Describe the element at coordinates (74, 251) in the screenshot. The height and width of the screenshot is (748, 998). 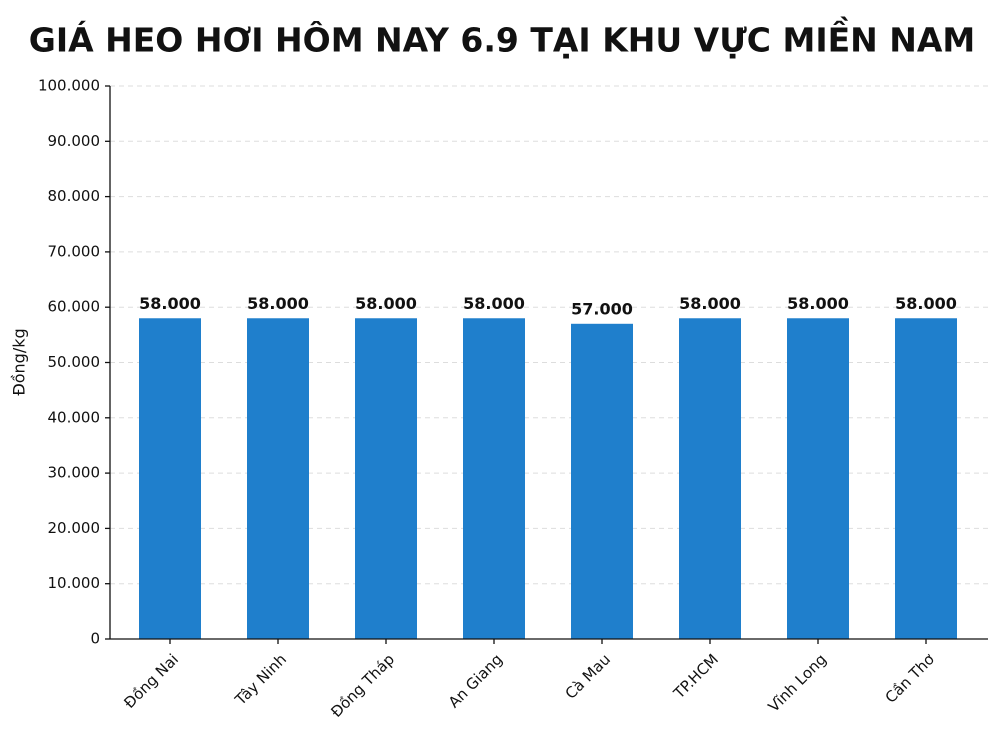
I see `y-tick-label: 70.000` at that location.